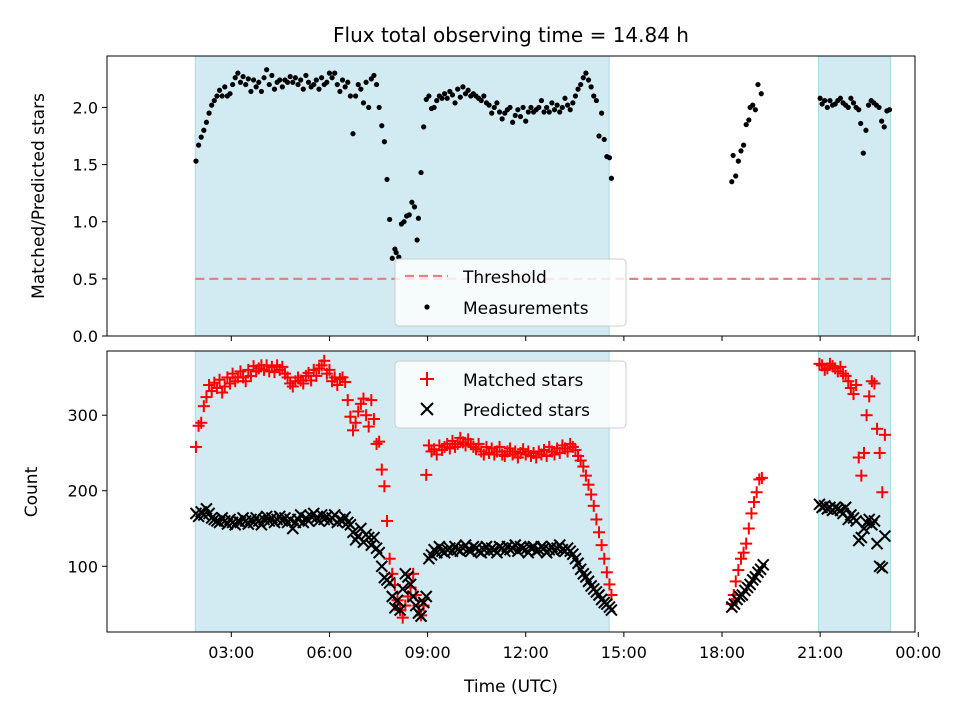 This screenshot has height=720, width=960. Describe the element at coordinates (511, 35) in the screenshot. I see `chart-title: Flux total observing time = 14.84 h` at that location.